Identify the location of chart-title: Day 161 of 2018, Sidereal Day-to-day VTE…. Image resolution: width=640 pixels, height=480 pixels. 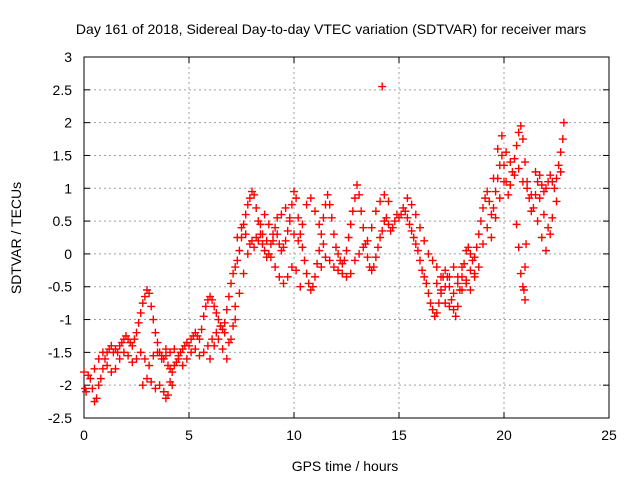
(331, 29).